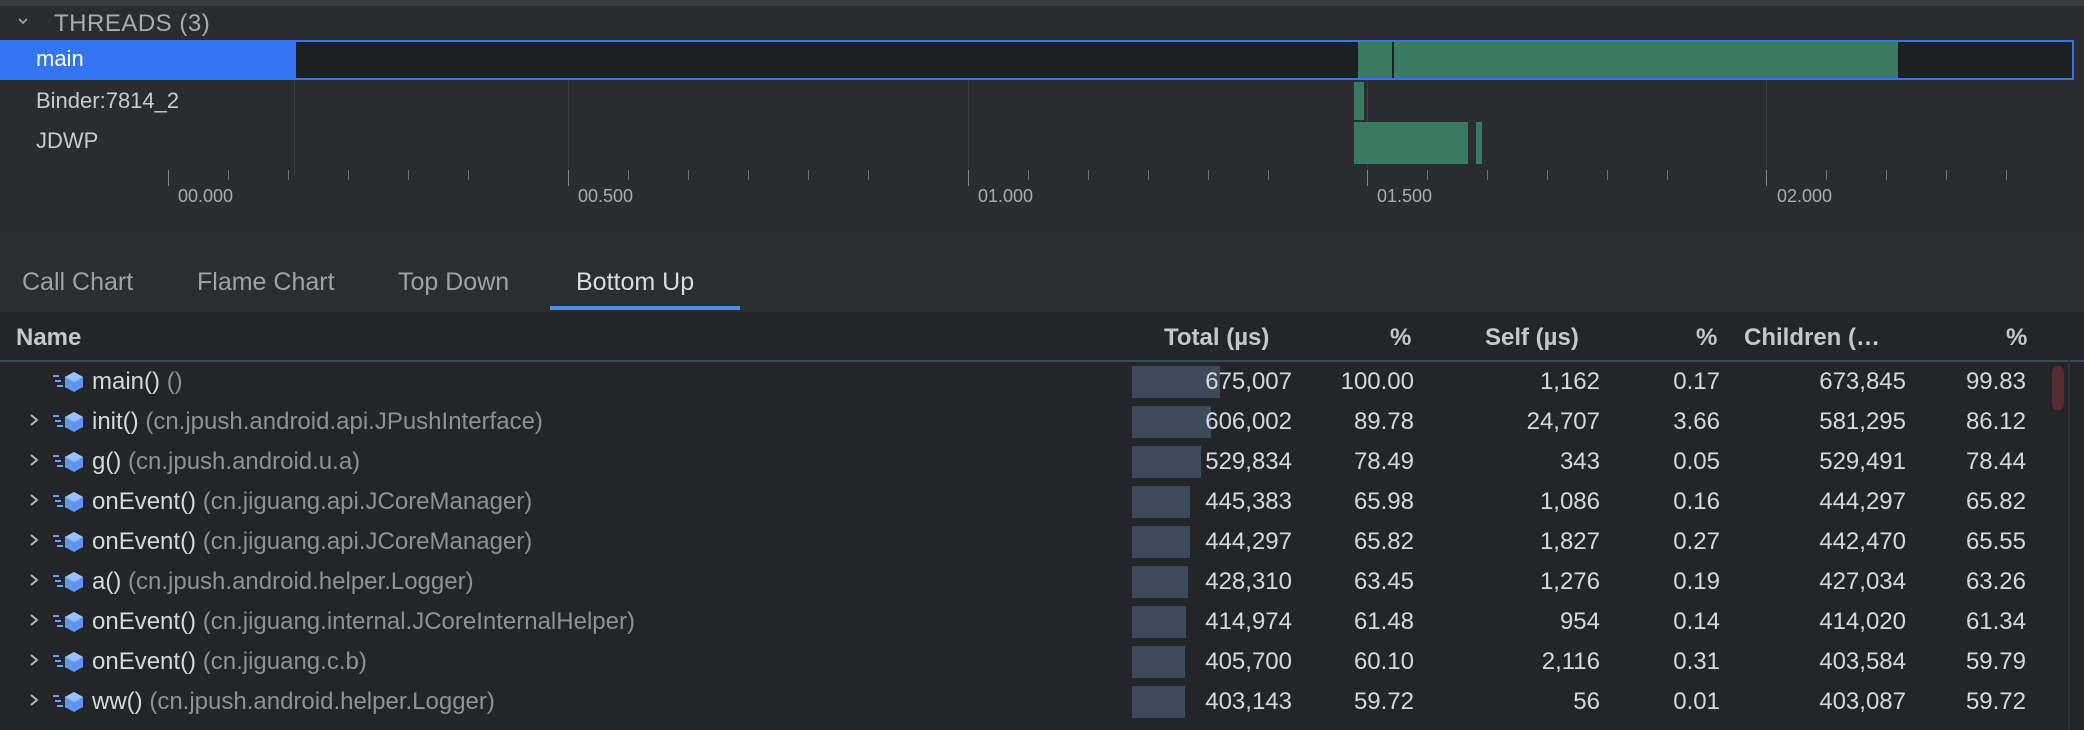 Image resolution: width=2084 pixels, height=730 pixels. What do you see at coordinates (1401, 337) in the screenshot?
I see `column-header-total-pct: %` at bounding box center [1401, 337].